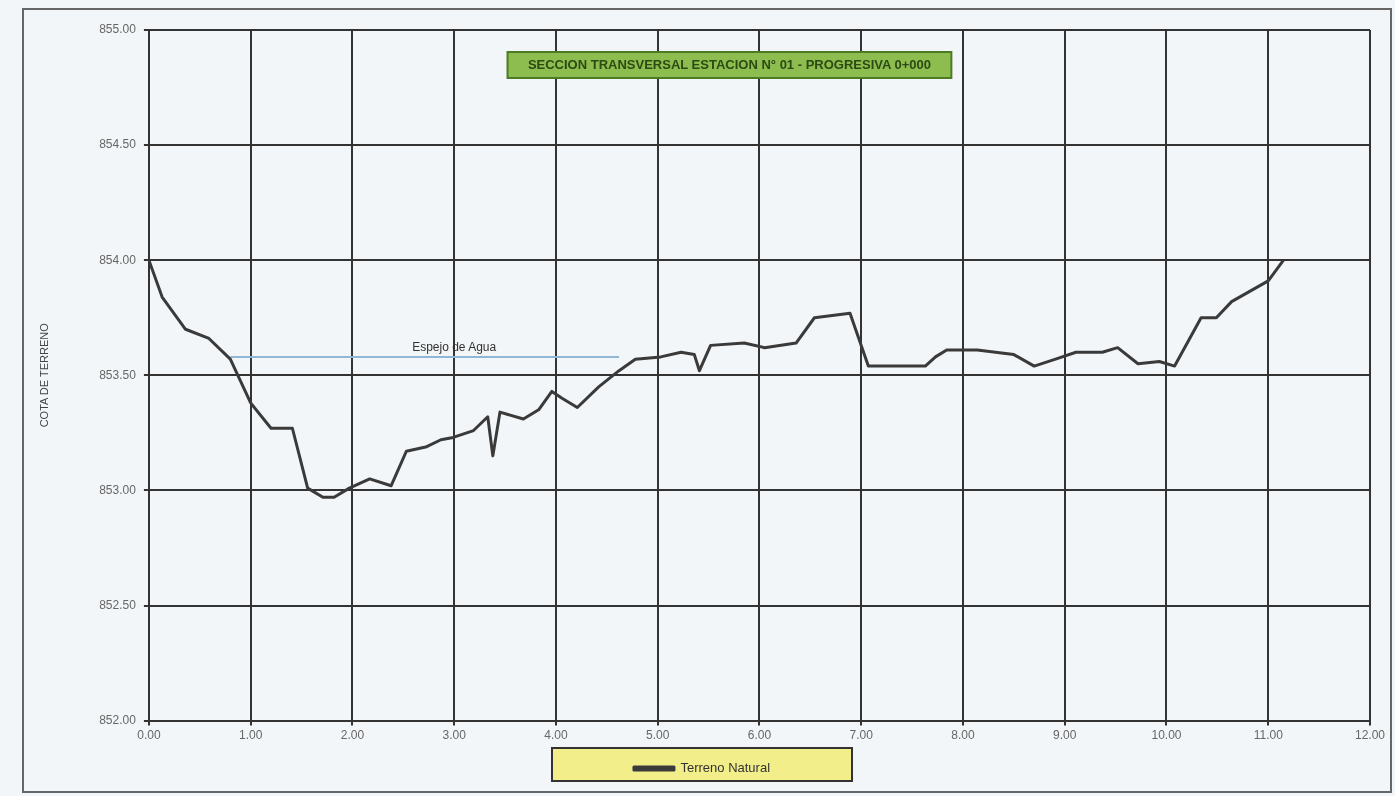  I want to click on x-tick-label: 7.00, so click(861, 735).